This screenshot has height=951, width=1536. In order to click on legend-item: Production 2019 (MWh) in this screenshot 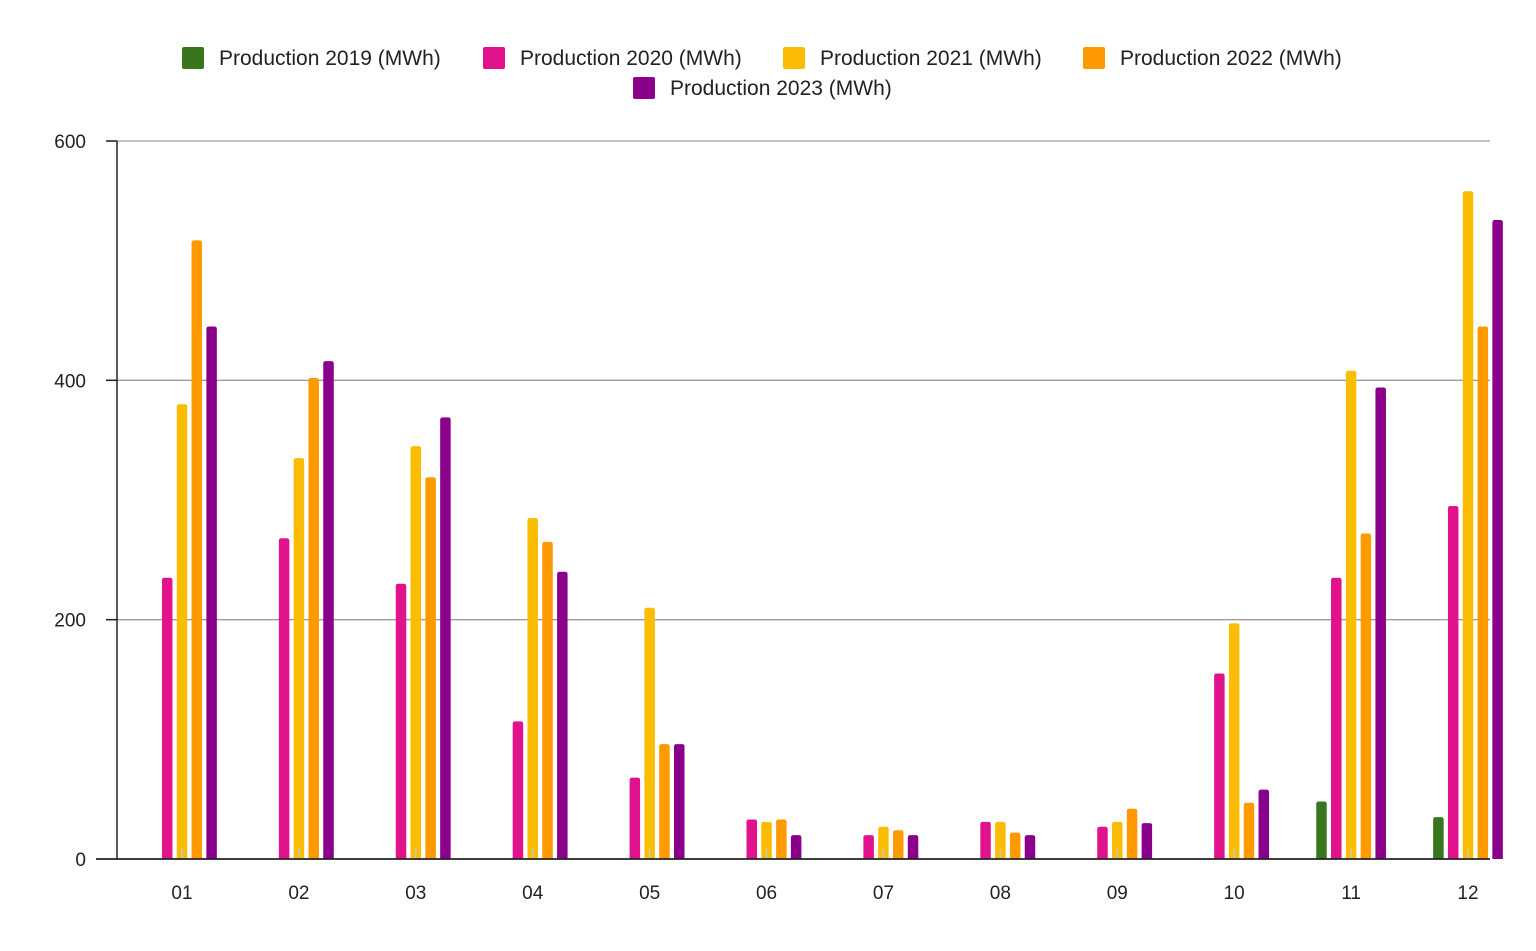, I will do `click(311, 58)`.